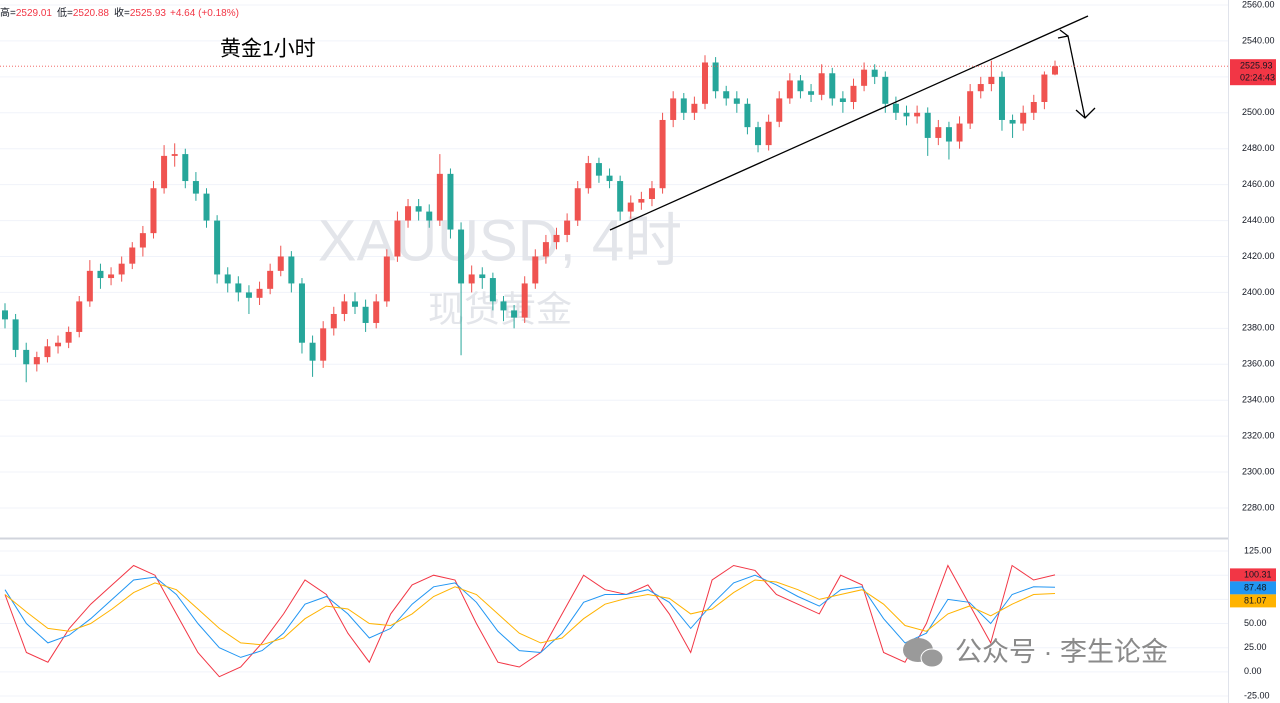 The image size is (1280, 703). I want to click on y-tick-label: 2340.00, so click(1258, 400).